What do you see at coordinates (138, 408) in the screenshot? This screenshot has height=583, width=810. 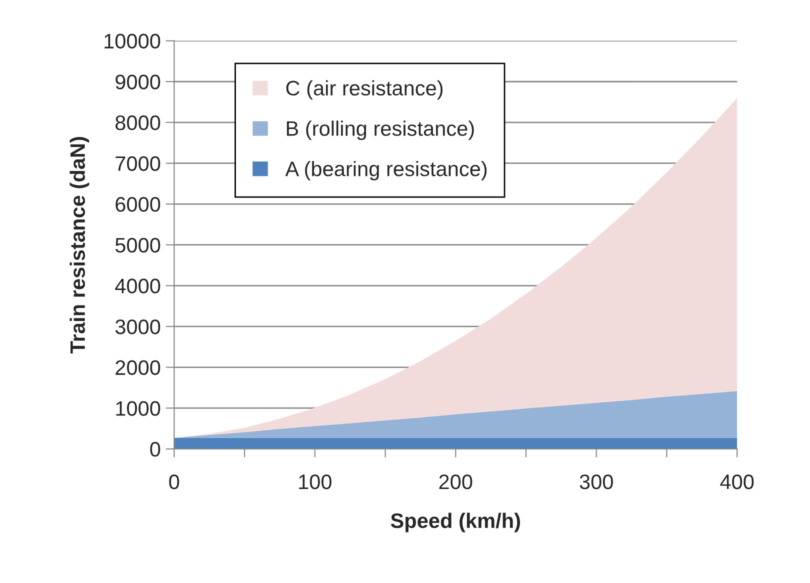 I see `y-tick-label: 1000` at bounding box center [138, 408].